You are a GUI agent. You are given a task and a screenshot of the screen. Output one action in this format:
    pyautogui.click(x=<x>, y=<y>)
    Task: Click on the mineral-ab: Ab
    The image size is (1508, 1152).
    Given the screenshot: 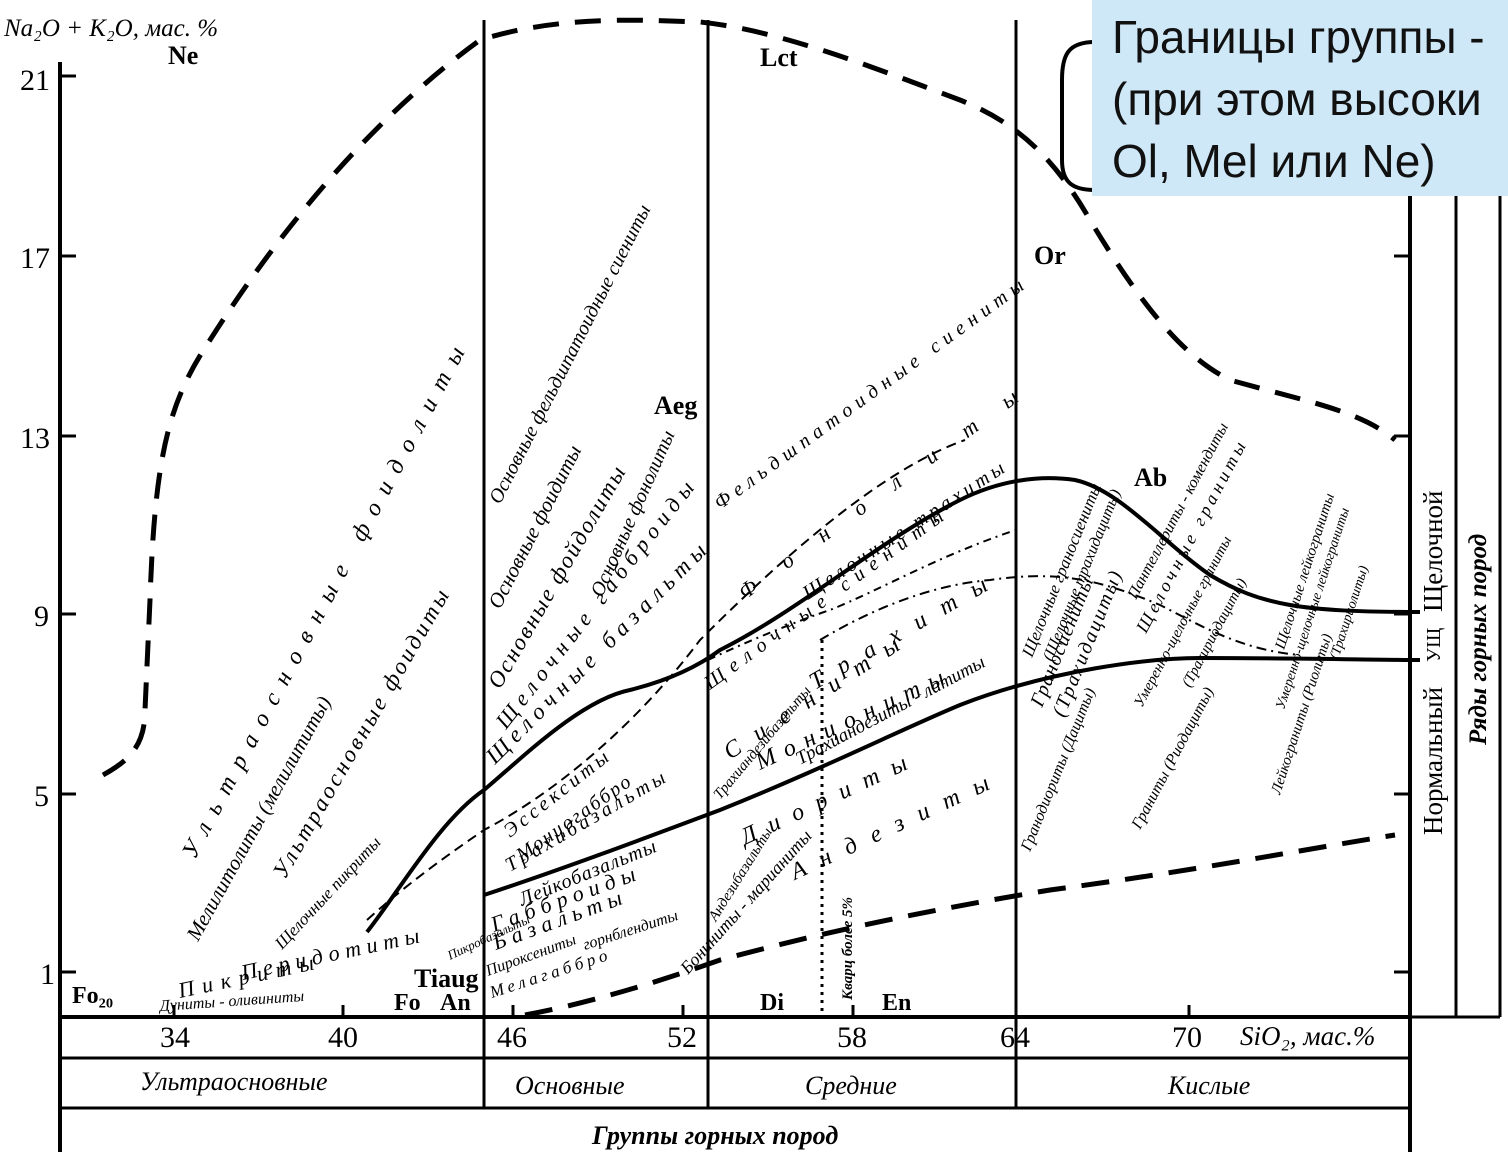 What is the action you would take?
    pyautogui.click(x=1150, y=477)
    